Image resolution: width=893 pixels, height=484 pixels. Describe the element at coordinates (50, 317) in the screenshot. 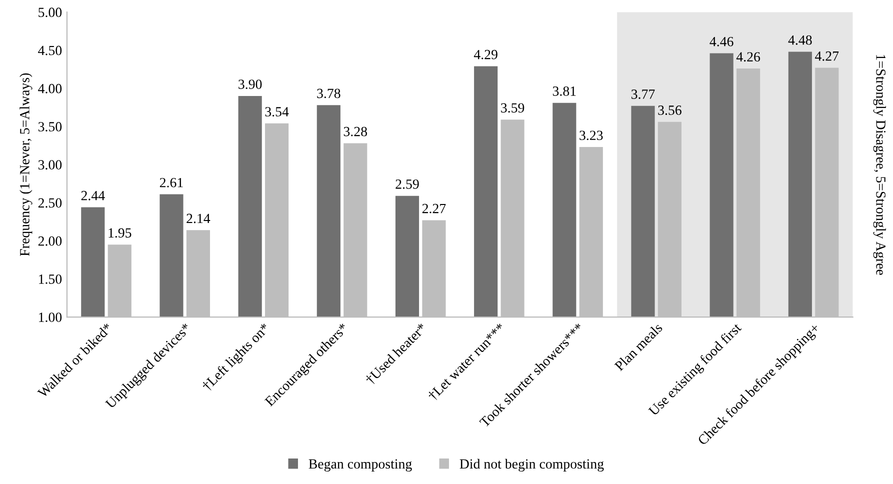

I see `y-tick-label: 1.00` at that location.